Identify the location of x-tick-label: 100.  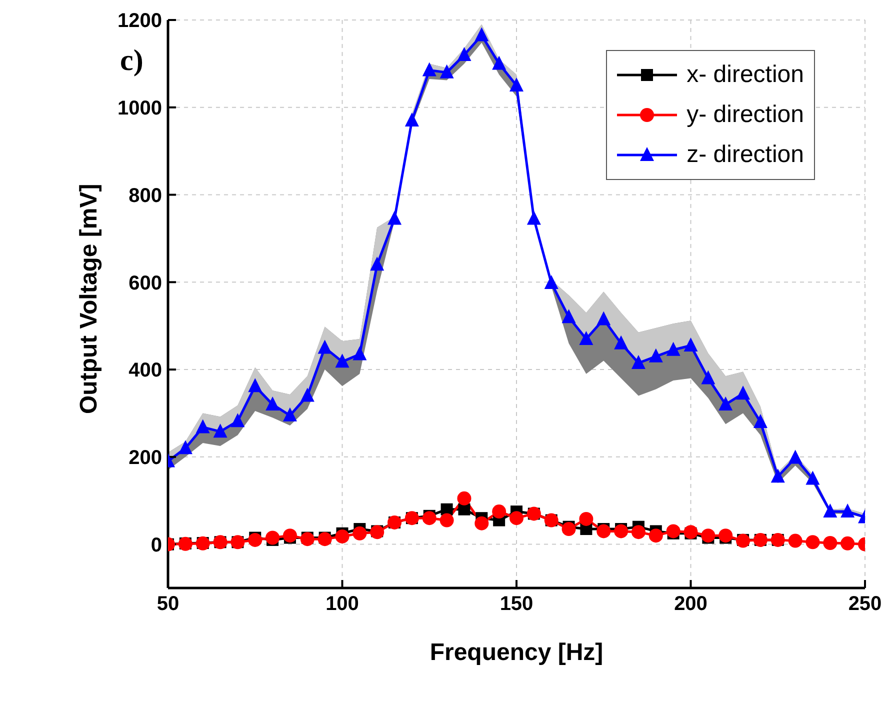
(342, 604).